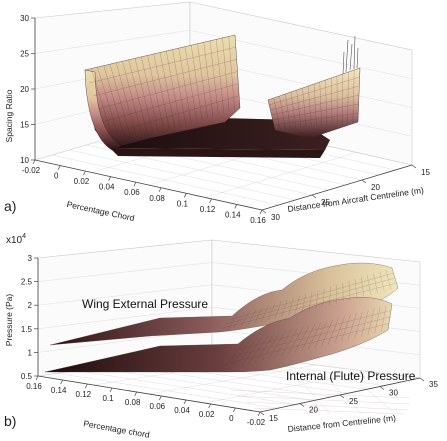  Describe the element at coordinates (157, 198) in the screenshot. I see `panel-a-x-tick-label: 0.08` at that location.